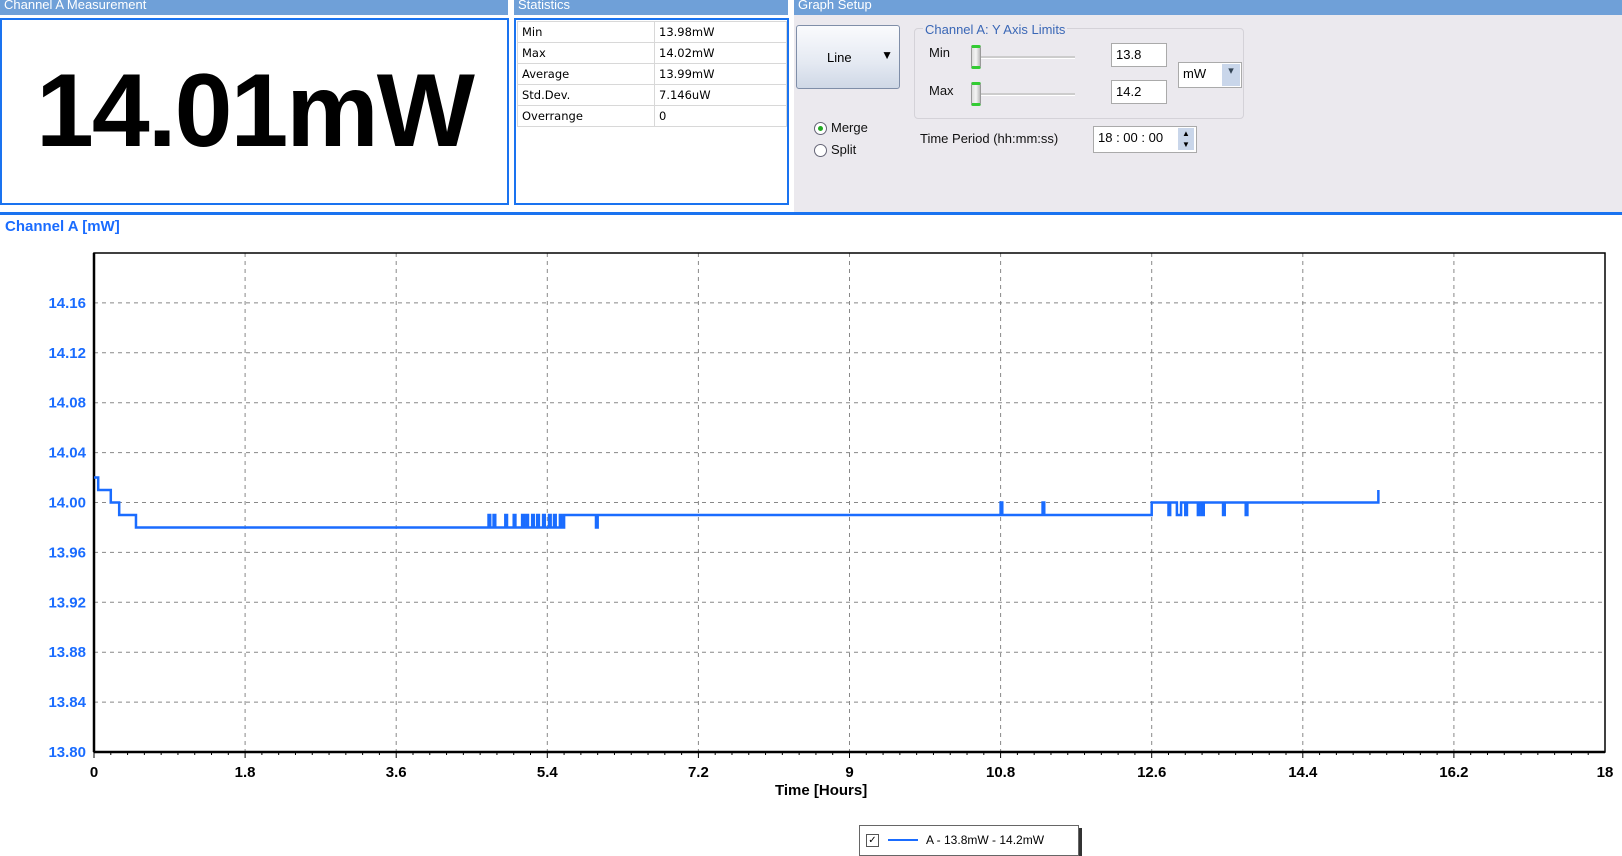 This screenshot has height=856, width=1622. What do you see at coordinates (976, 94) in the screenshot?
I see `max-slider-thumb` at bounding box center [976, 94].